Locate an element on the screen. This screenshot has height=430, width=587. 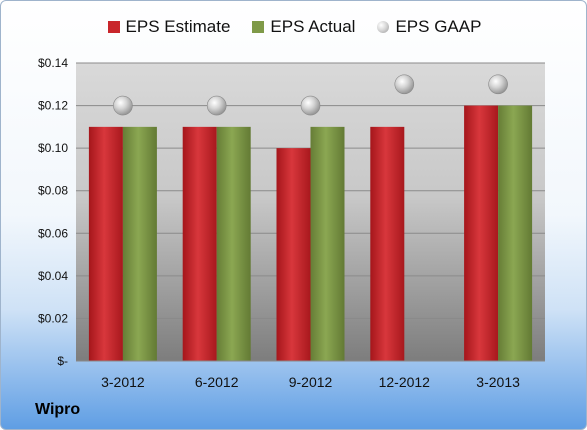
y-tick-label: $0.12 is located at coordinates (53, 106).